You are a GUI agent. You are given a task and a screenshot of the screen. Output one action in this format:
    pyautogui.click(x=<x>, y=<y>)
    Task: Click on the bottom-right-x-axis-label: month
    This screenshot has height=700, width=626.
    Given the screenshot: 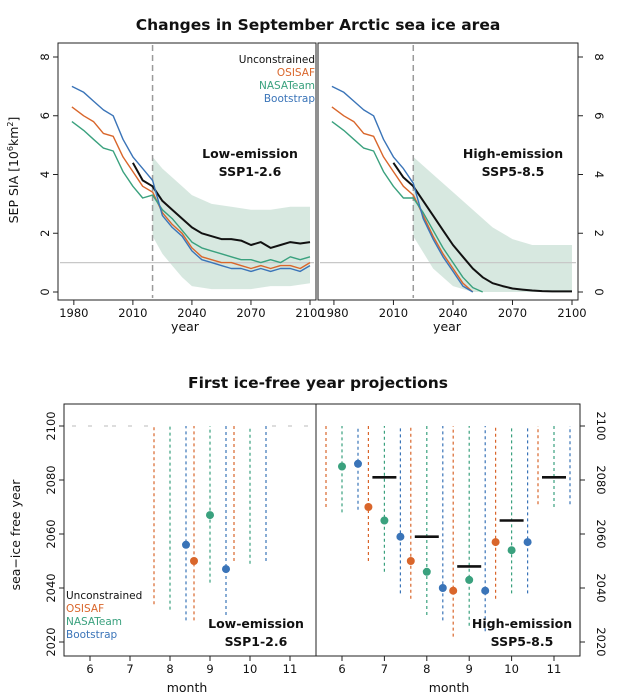 What is the action you would take?
    pyautogui.click(x=449, y=687)
    